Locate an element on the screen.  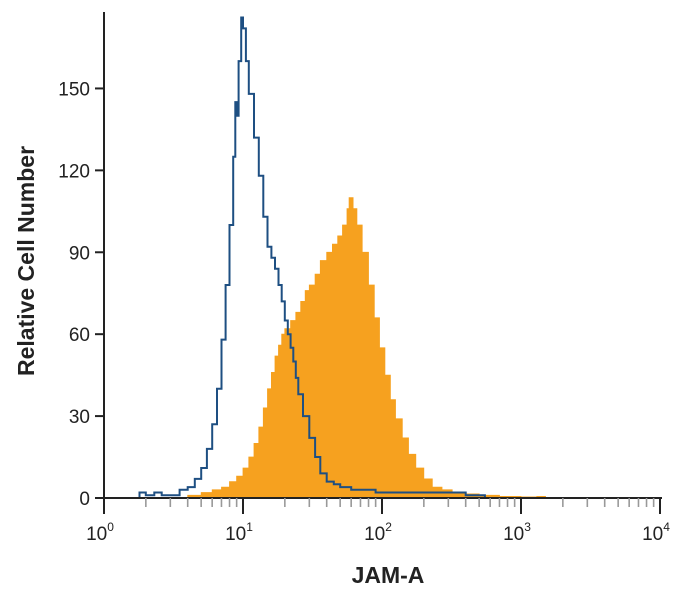
x-tick-label: 10¹ is located at coordinates (239, 532).